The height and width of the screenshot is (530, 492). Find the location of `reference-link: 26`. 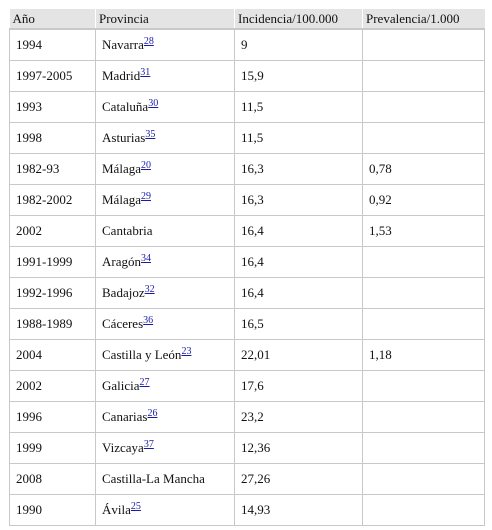

reference-link: 26 is located at coordinates (152, 413).